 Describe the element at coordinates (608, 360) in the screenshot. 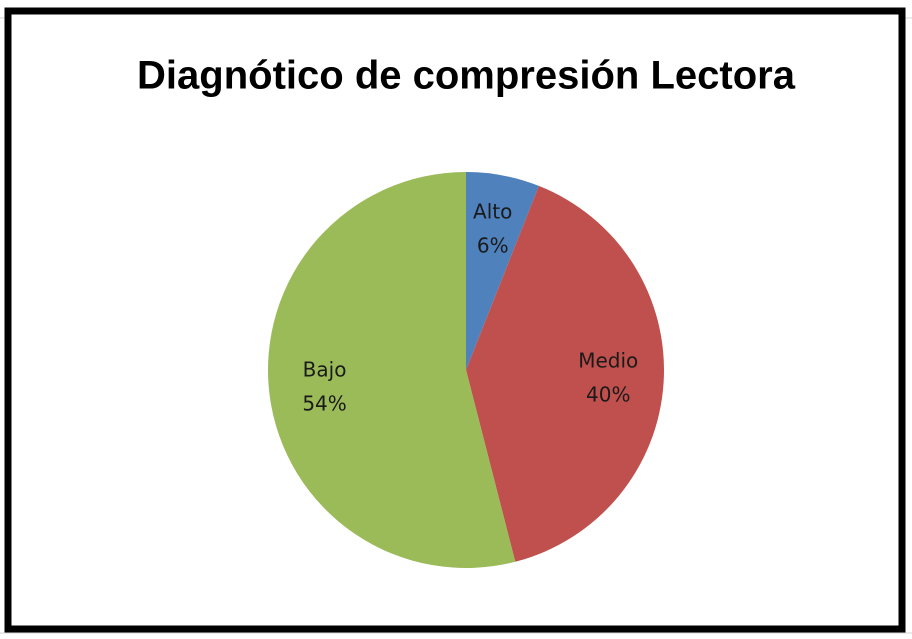

I see `slice-category-label: Medio` at that location.